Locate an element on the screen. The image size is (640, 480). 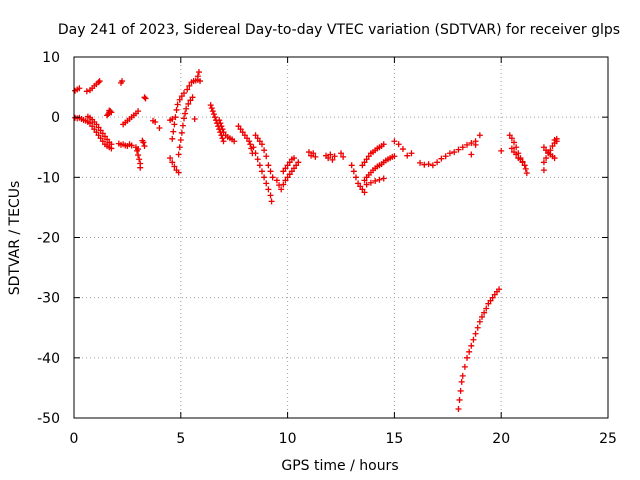
y-tick-label: -40 is located at coordinates (48, 359).